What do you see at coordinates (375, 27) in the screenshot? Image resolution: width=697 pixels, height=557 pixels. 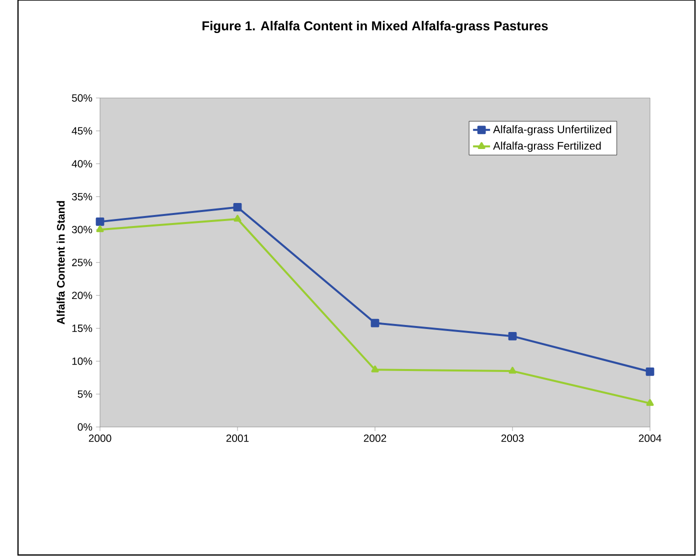 I see `chart-title: Figure 1. Alfalfa Content in Mixed Alfalfa-grass Pastures` at bounding box center [375, 27].